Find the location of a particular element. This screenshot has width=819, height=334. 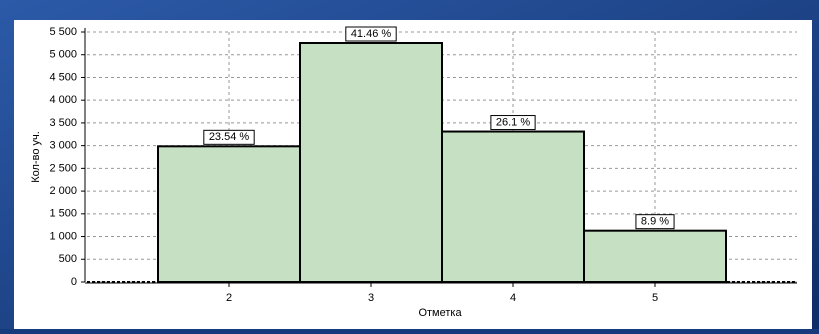

y-tick-label: 5 500 is located at coordinates (63, 32).